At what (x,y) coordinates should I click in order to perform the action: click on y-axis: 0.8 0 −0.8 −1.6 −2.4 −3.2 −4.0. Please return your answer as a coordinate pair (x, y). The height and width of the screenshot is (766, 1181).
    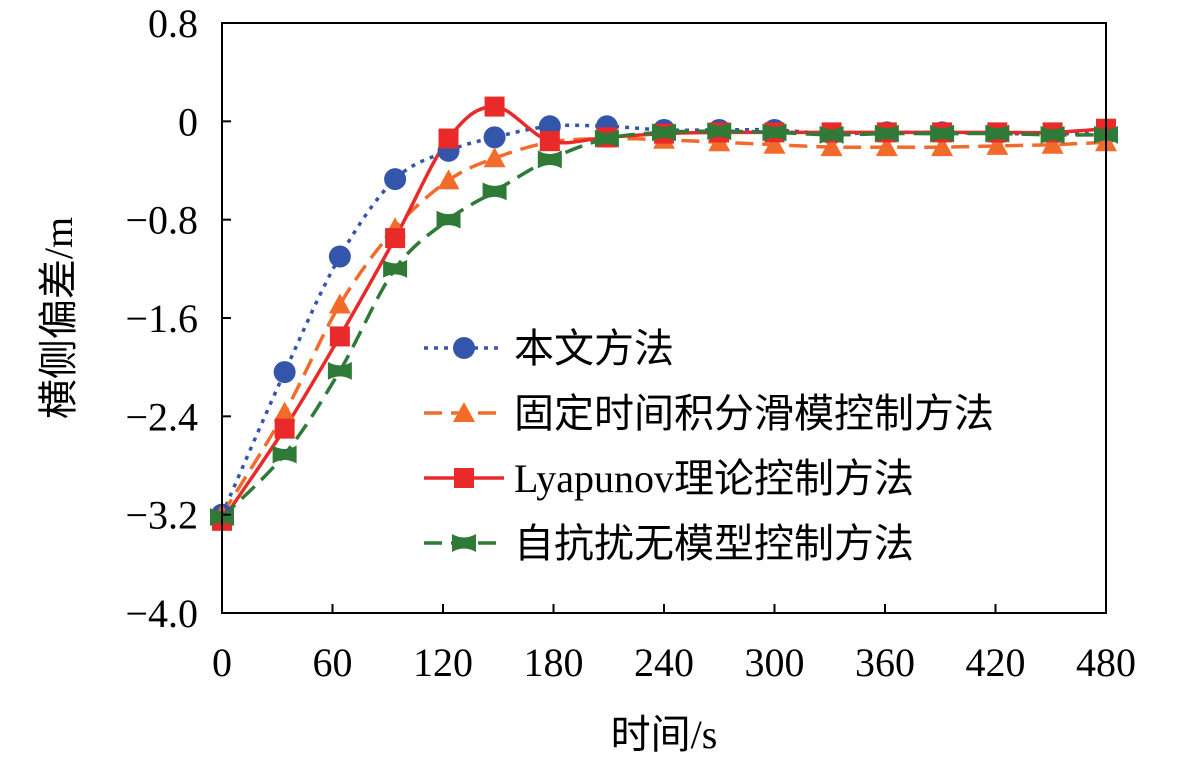
    Looking at the image, I should click on (178, 318).